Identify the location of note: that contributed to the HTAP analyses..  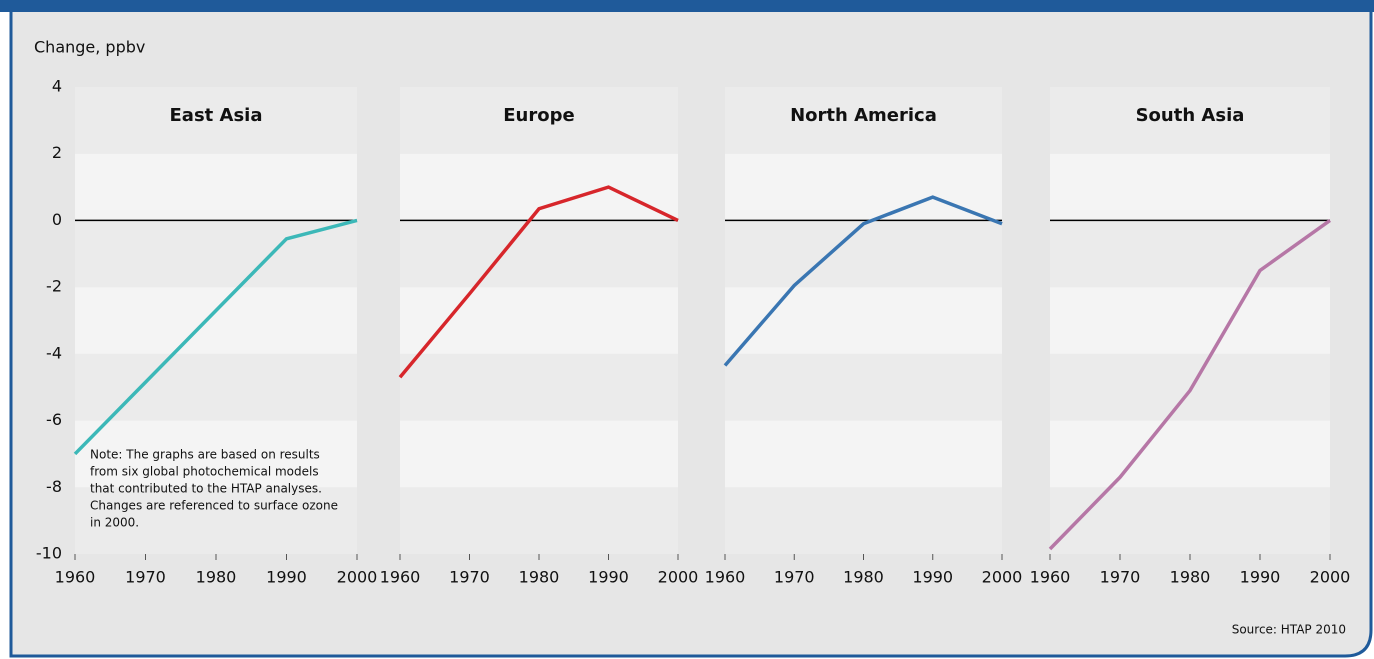
(206, 489).